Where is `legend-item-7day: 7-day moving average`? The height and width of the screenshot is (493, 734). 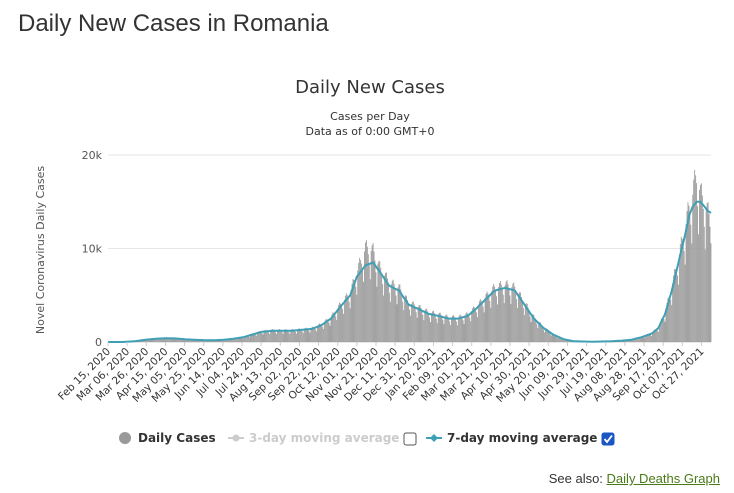
legend-item-7day: 7-day moving average is located at coordinates (511, 438).